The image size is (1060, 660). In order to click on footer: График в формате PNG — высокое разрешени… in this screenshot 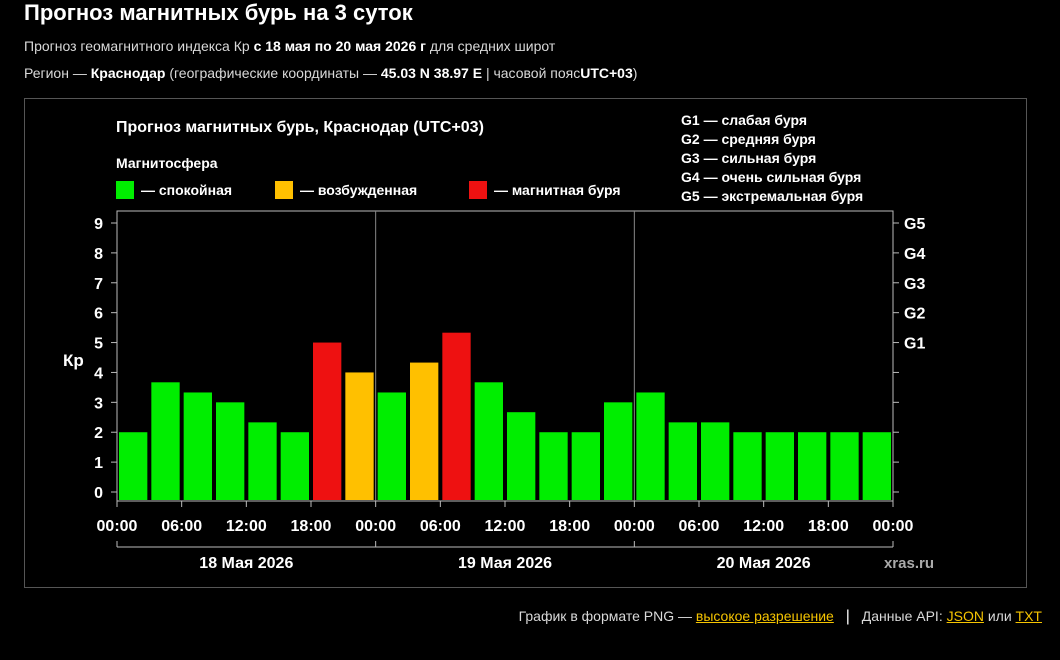, I will do `click(780, 617)`.